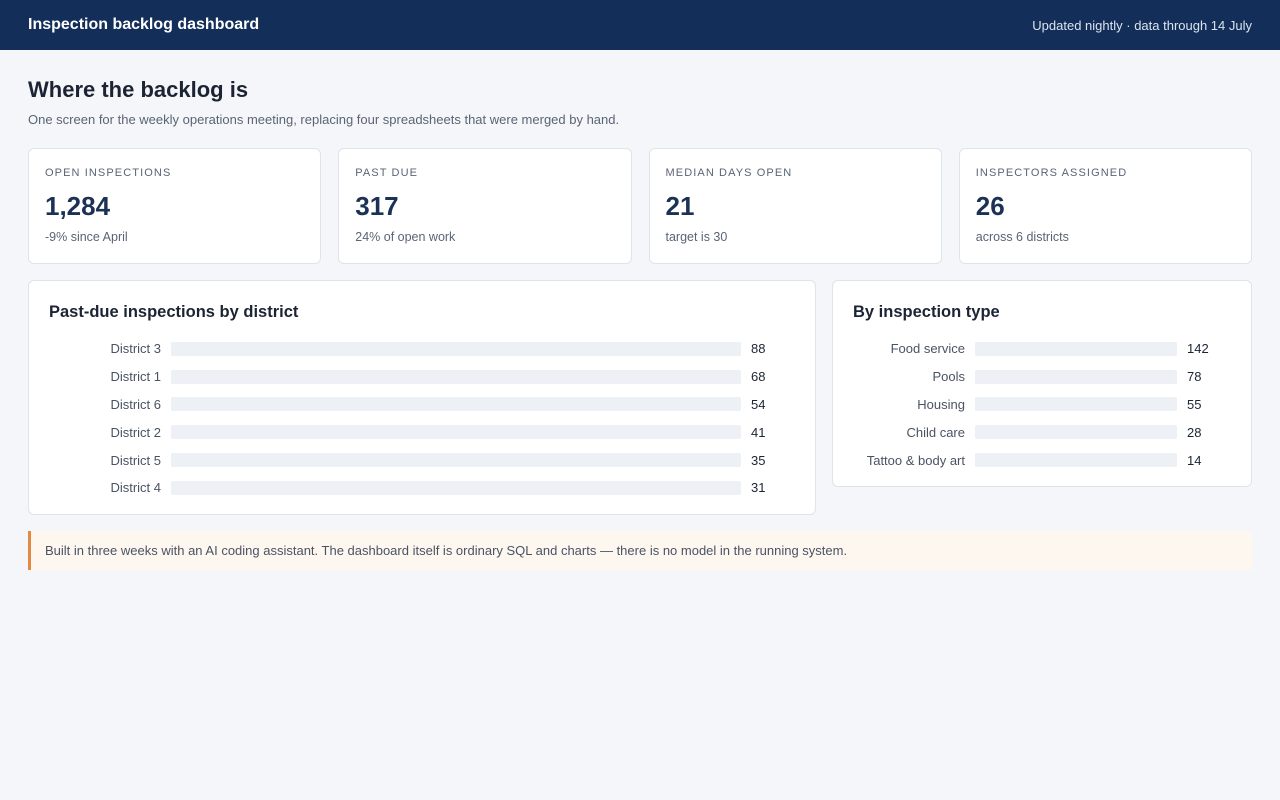  I want to click on kpi-value: 26, so click(990, 206).